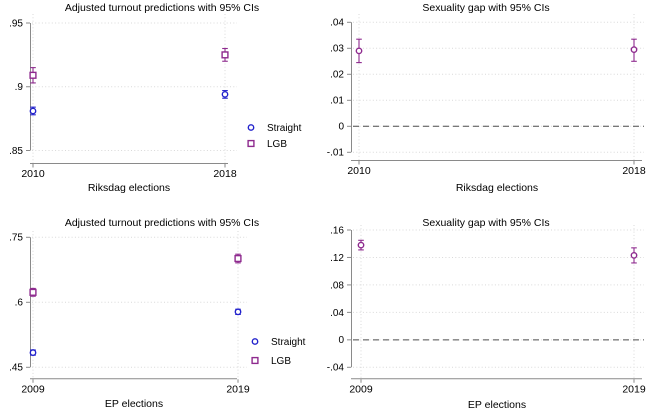 This screenshot has width=648, height=410. Describe the element at coordinates (337, 285) in the screenshot. I see `y-tick-label: .08` at that location.